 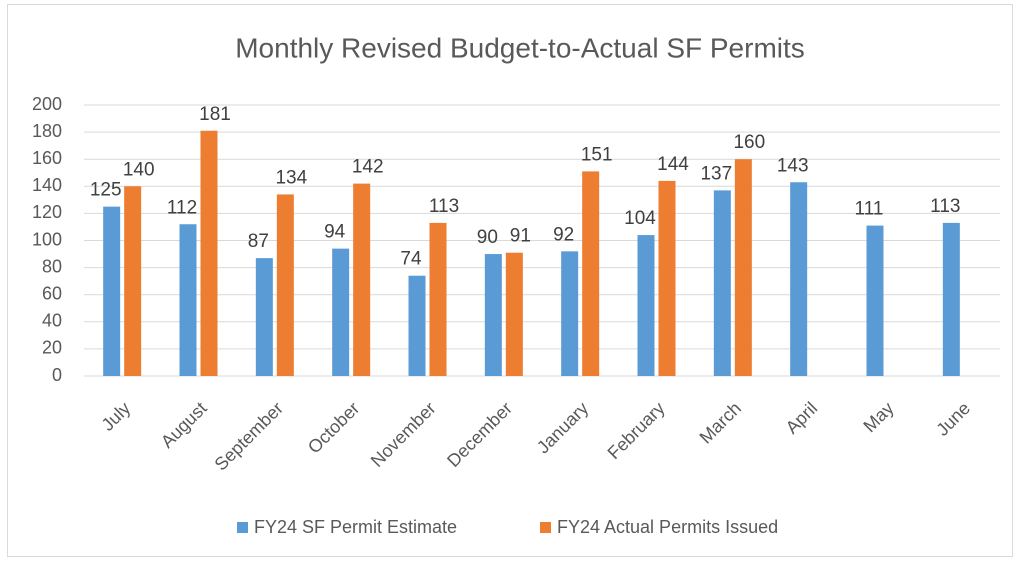 I want to click on data-label: 160, so click(x=749, y=142).